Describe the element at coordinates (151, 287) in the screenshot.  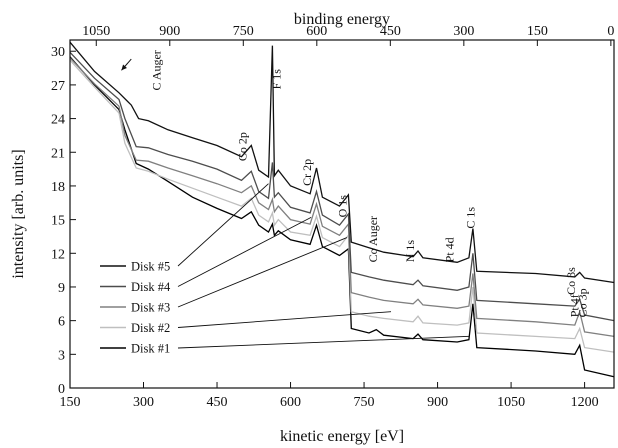
I see `legend-label: Disk #4` at that location.